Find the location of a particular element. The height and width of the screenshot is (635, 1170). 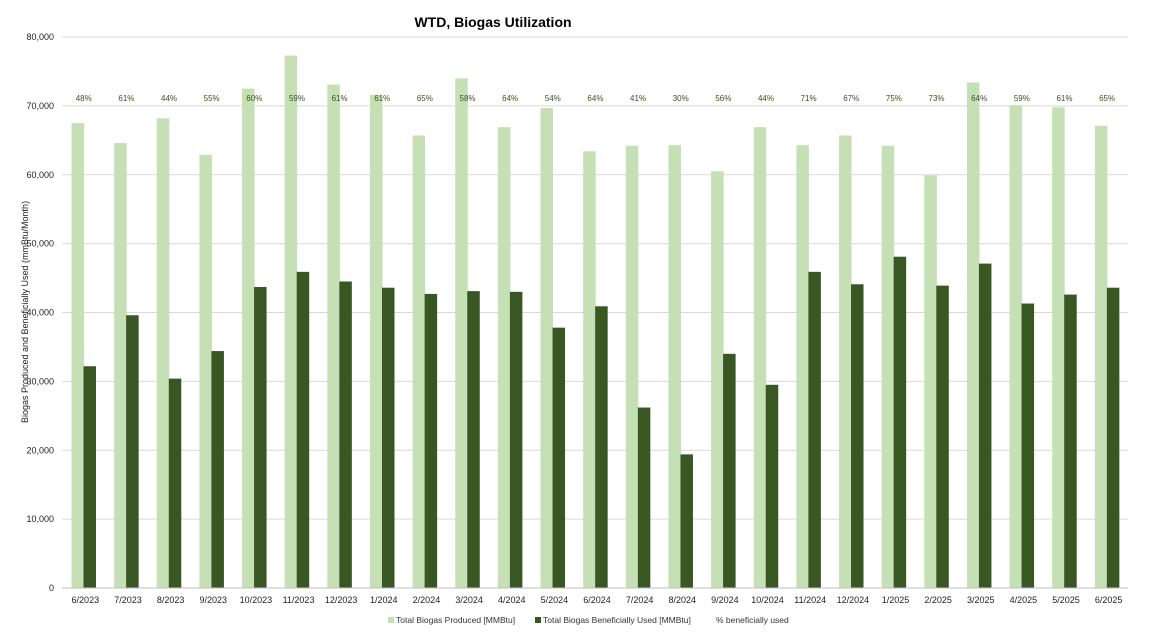

x-tick-label: 1/2024 is located at coordinates (384, 600).